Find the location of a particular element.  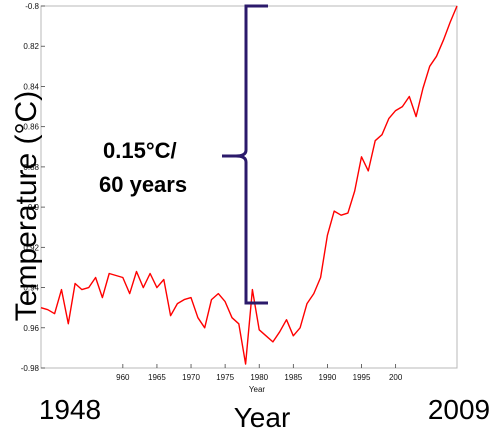

y-tick-label: -0.98 is located at coordinates (30, 368).